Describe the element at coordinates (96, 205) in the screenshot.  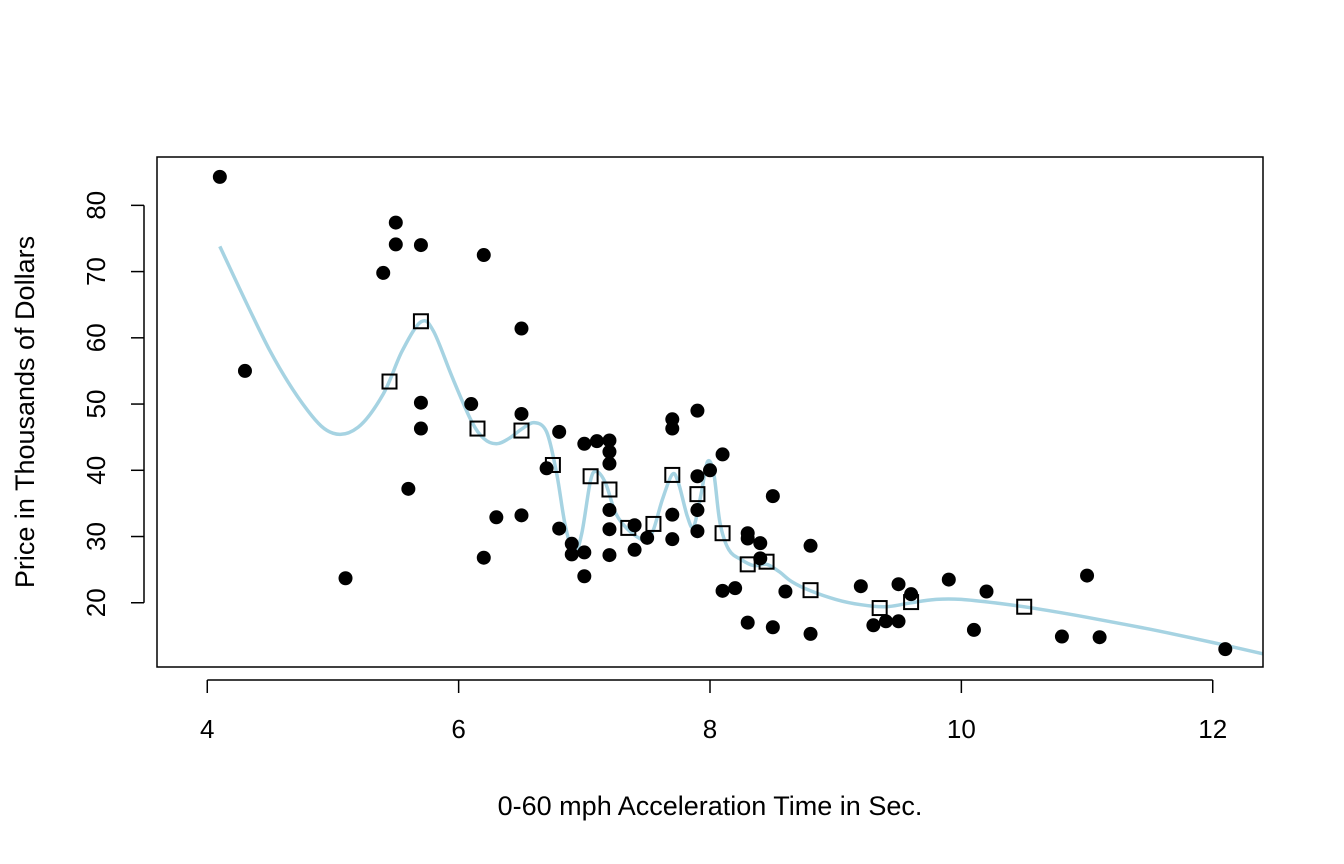
I see `y-tick-label: 80` at that location.